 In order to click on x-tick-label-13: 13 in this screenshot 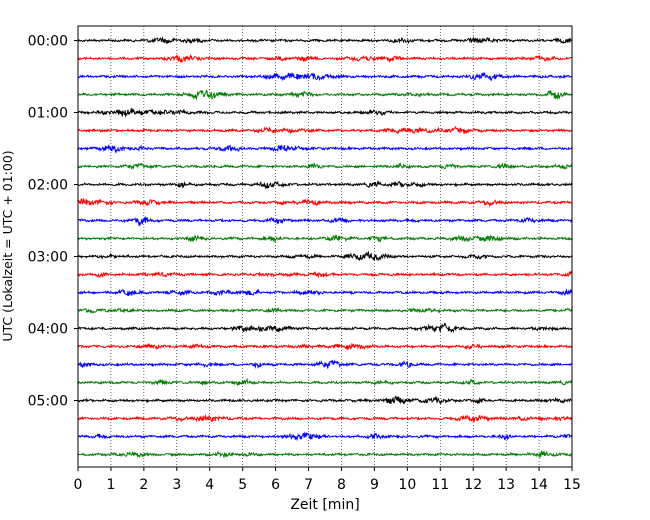, I will do `click(506, 485)`.